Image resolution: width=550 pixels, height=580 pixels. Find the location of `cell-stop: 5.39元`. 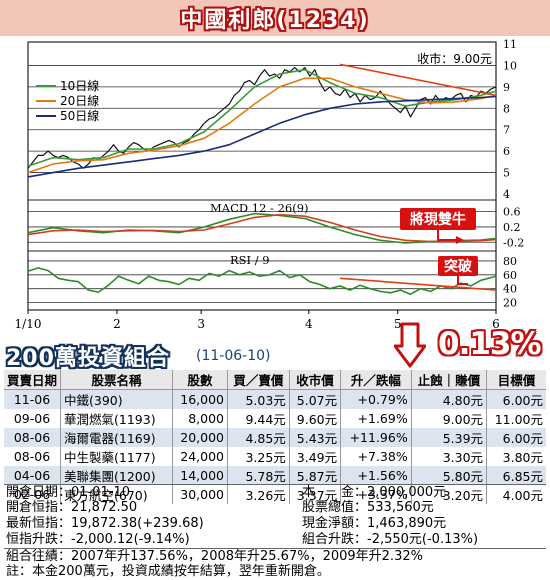

cell-stop: 5.39元 is located at coordinates (449, 437).